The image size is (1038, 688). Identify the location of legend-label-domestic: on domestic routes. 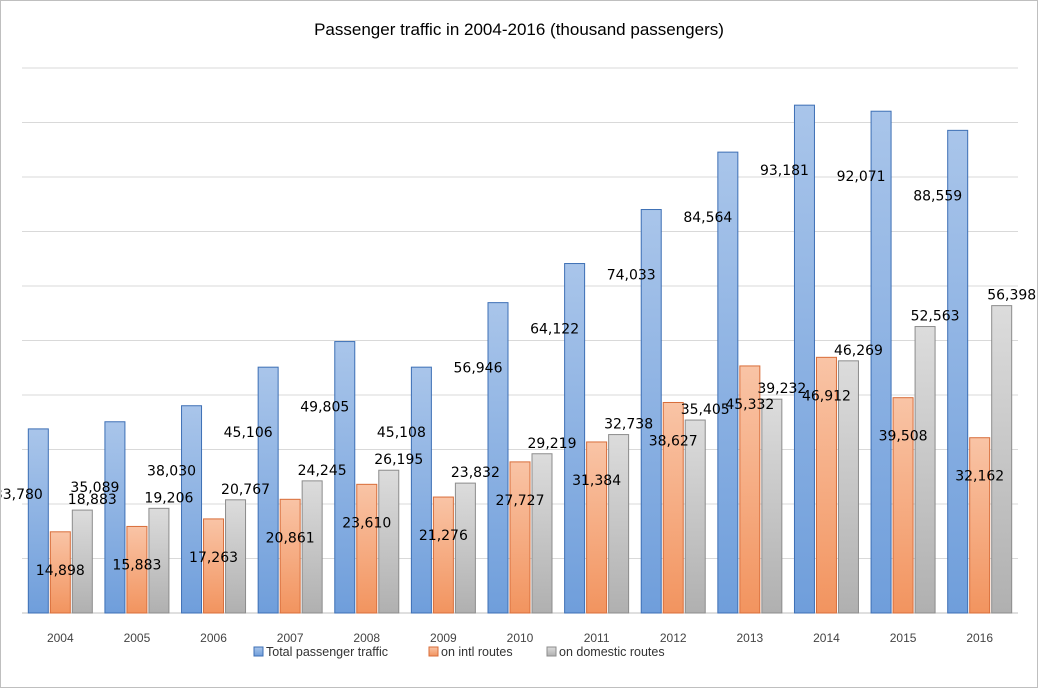
(612, 652).